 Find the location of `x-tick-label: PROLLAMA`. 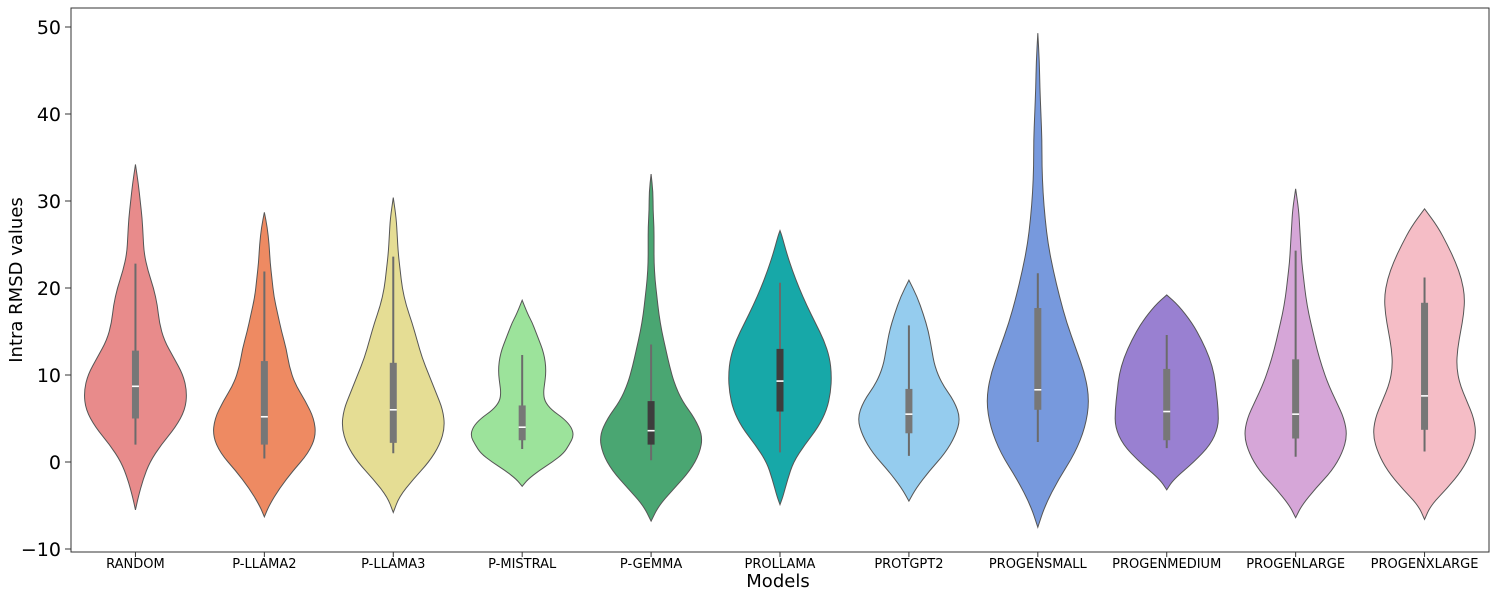

x-tick-label: PROLLAMA is located at coordinates (780, 564).